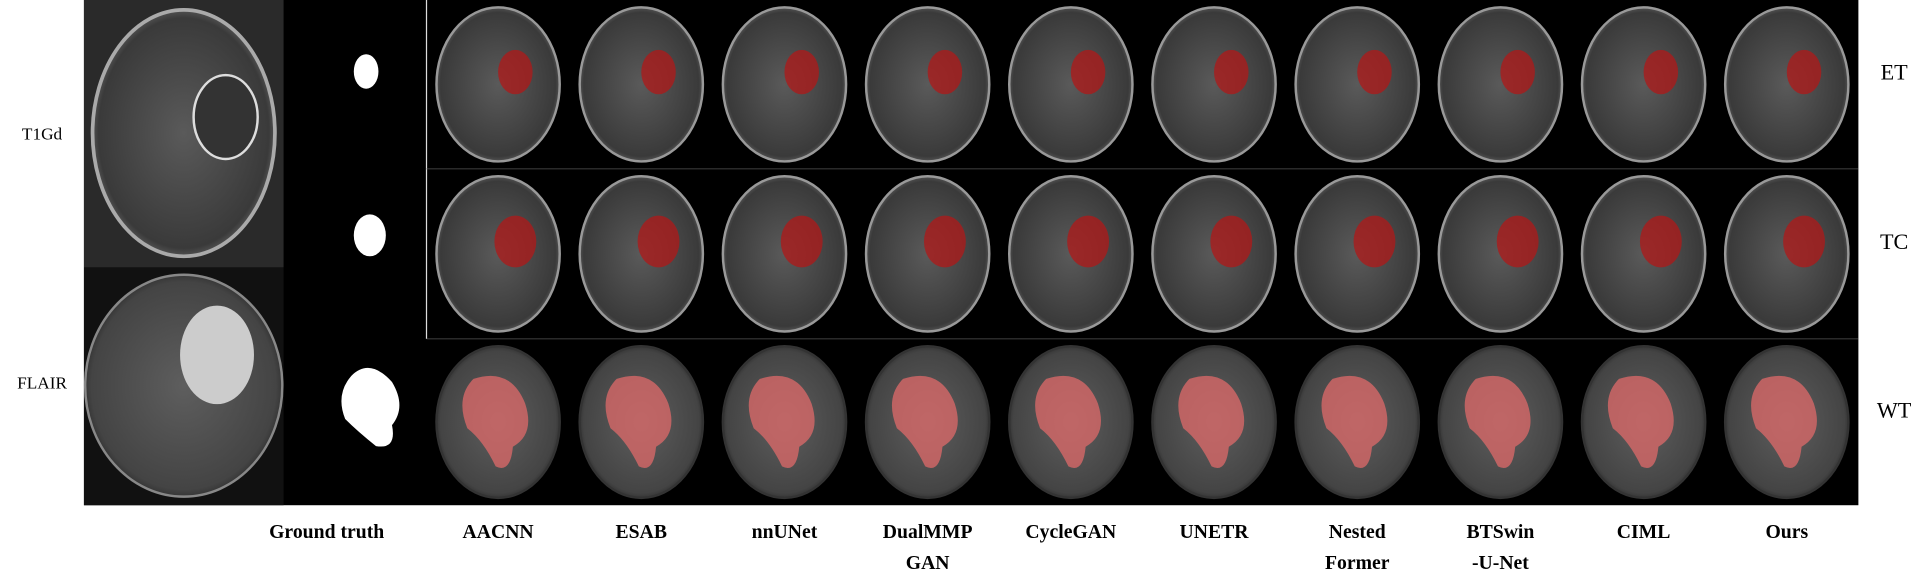  What do you see at coordinates (42, 382) in the screenshot?
I see `row-label: FLAIR` at bounding box center [42, 382].